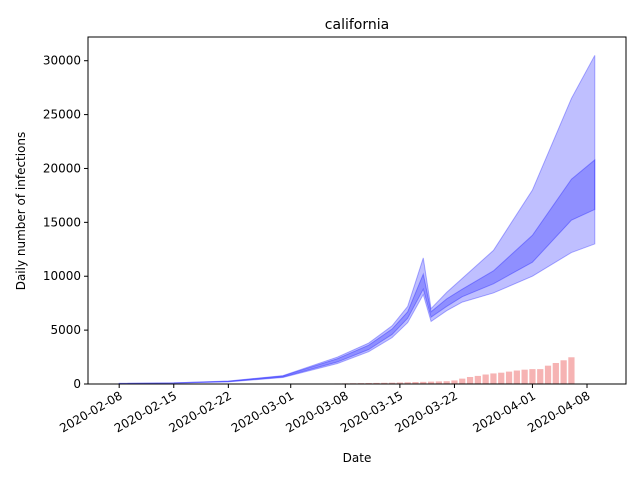  I want to click on x-tick-label: 2020-03-22, so click(426, 411).